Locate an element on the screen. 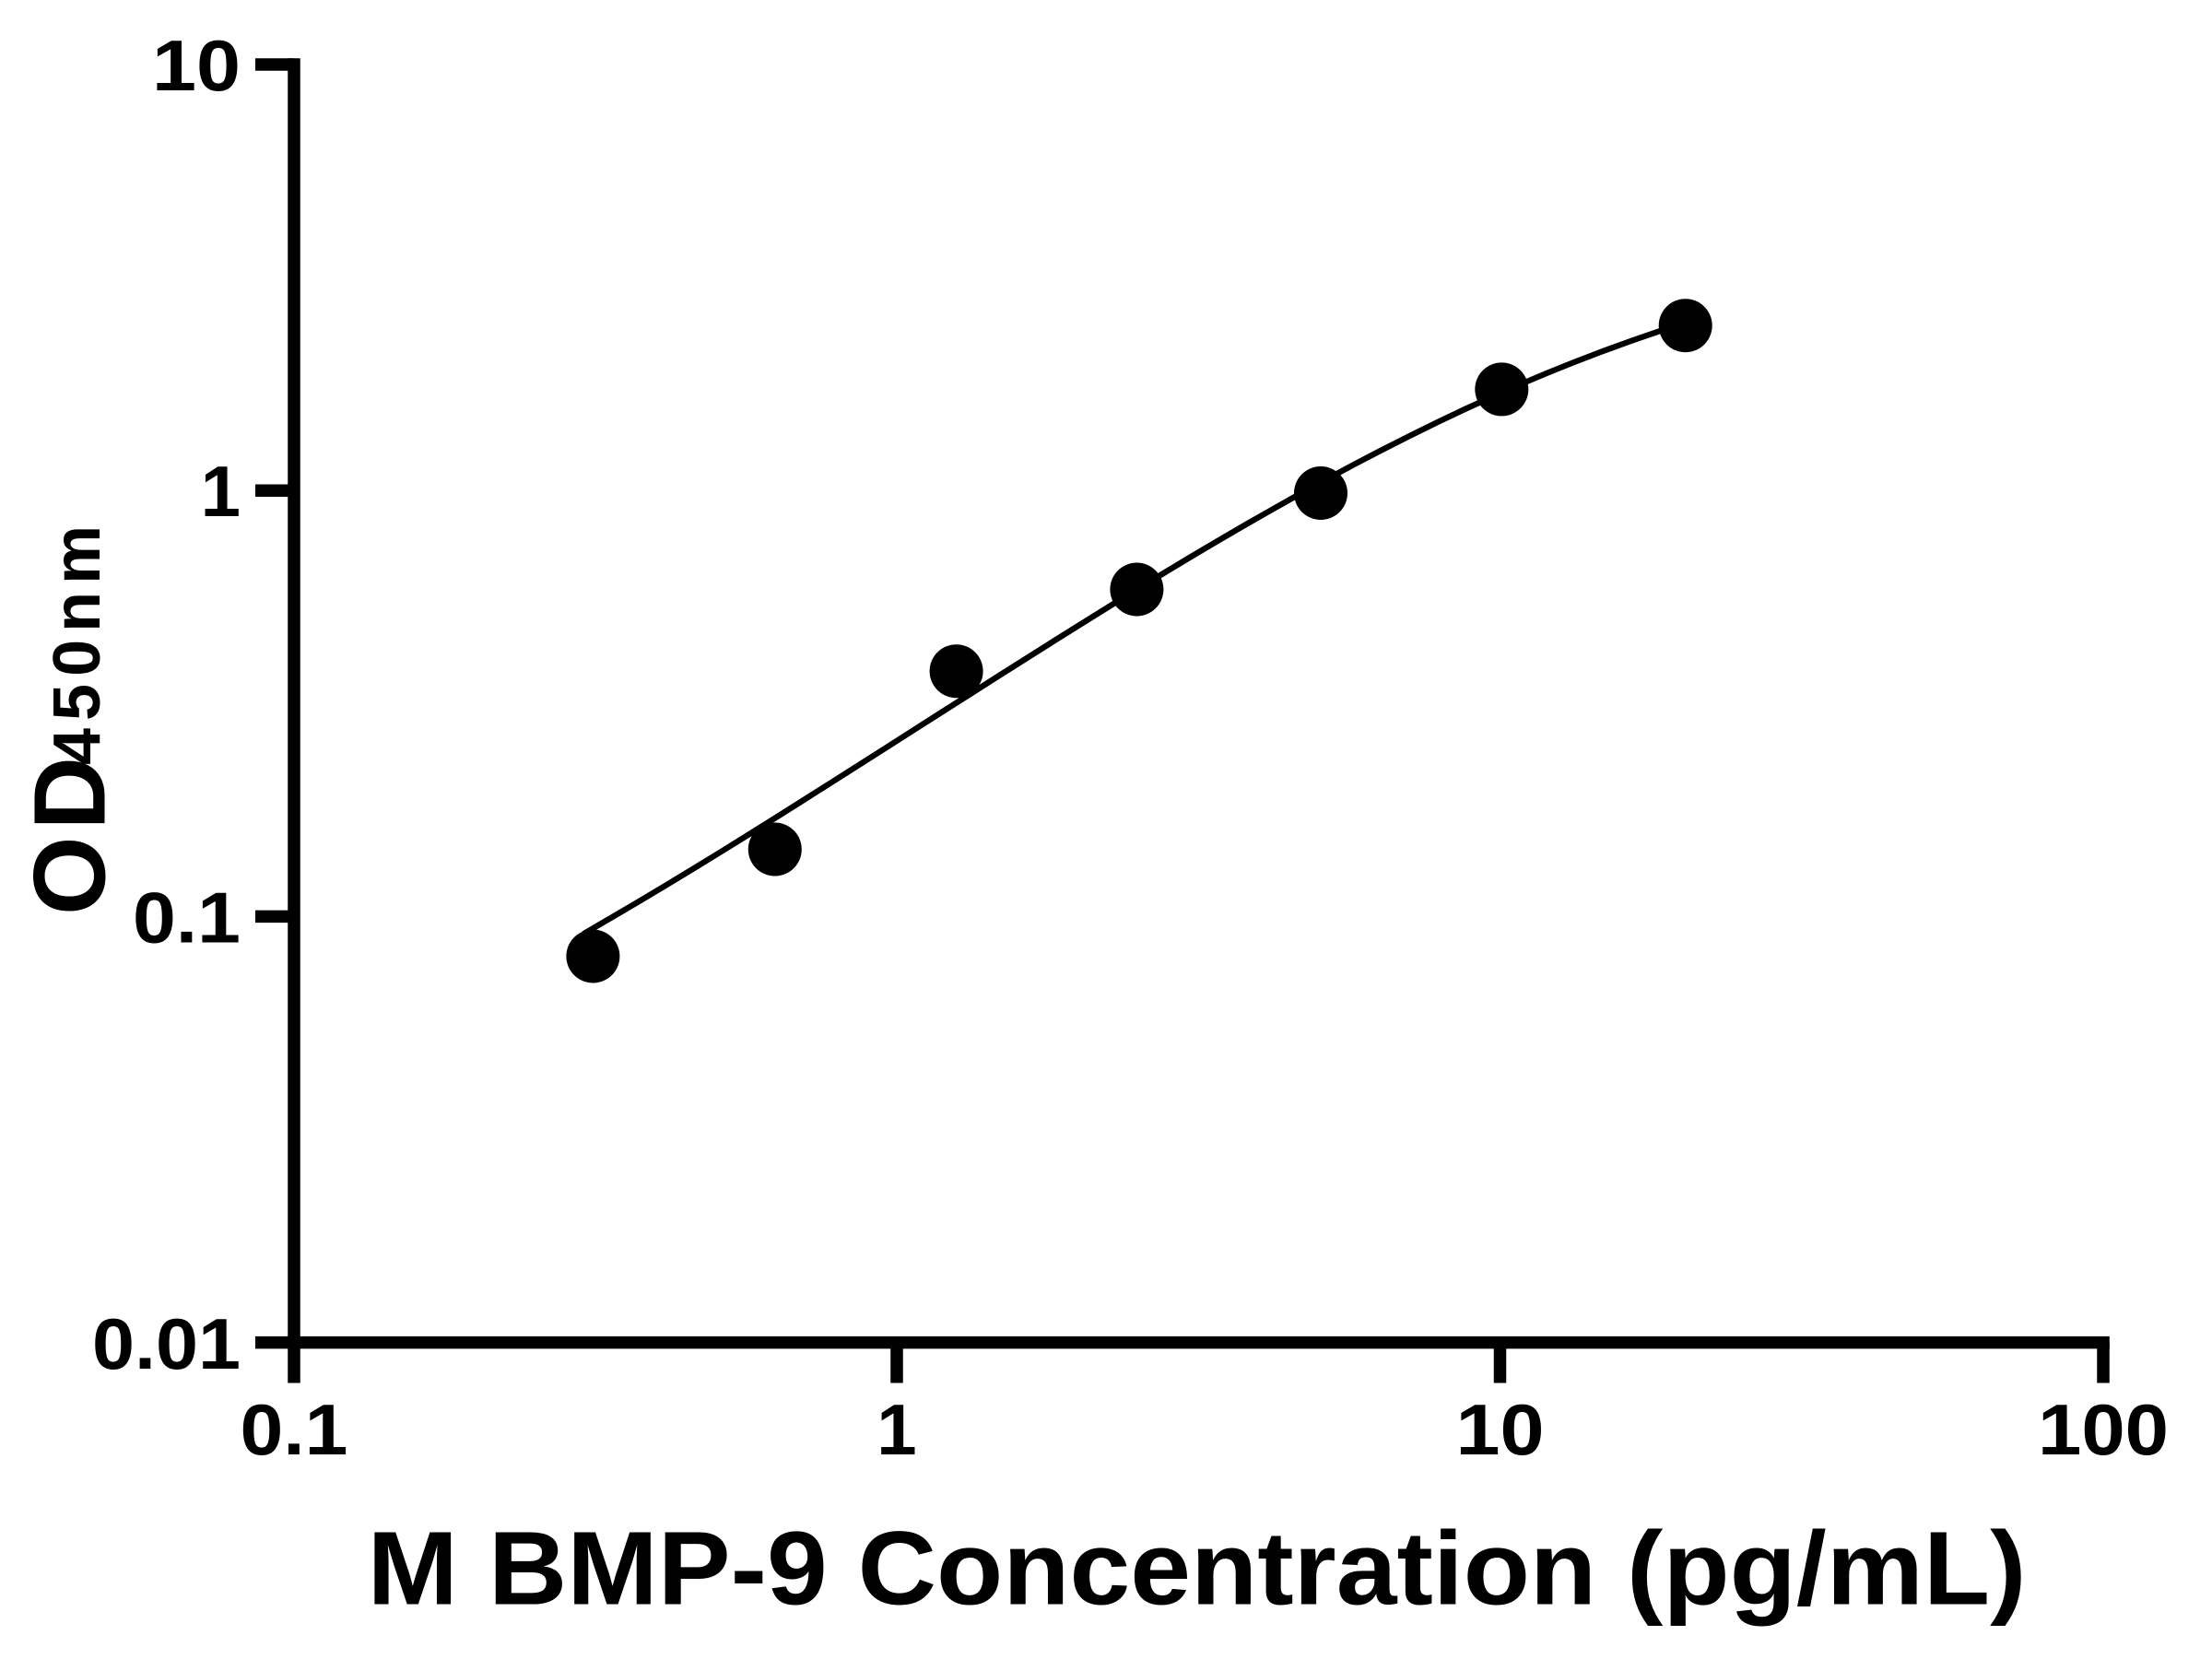  svg-text: 100 is located at coordinates (2103, 1429).